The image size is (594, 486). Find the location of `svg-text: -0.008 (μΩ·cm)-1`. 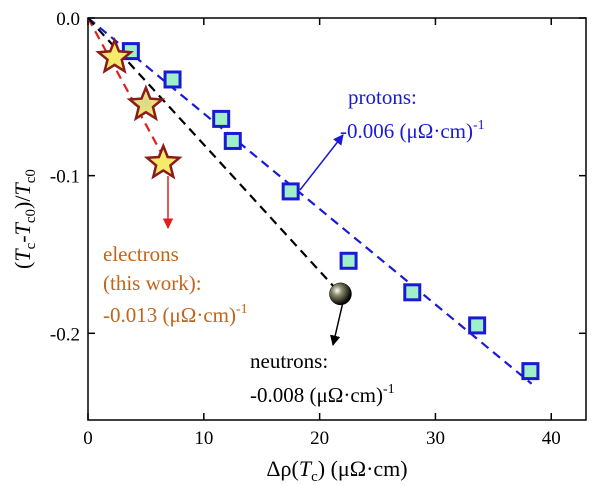

svg-text: -0.008 (μΩ·cm)-1 is located at coordinates (322, 394).